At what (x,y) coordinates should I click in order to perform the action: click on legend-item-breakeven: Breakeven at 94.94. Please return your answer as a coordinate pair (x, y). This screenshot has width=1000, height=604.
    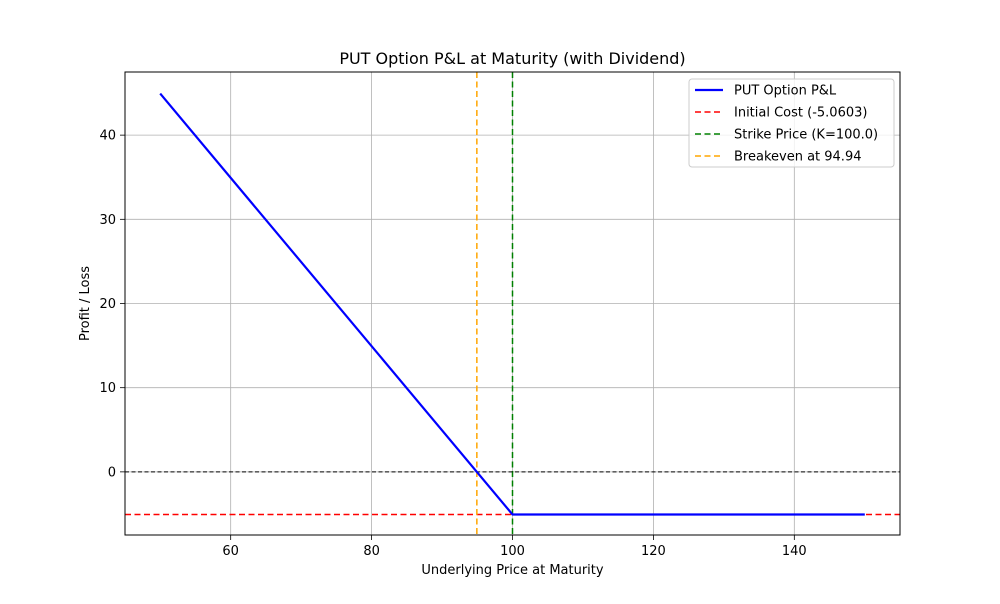
    Looking at the image, I should click on (778, 157).